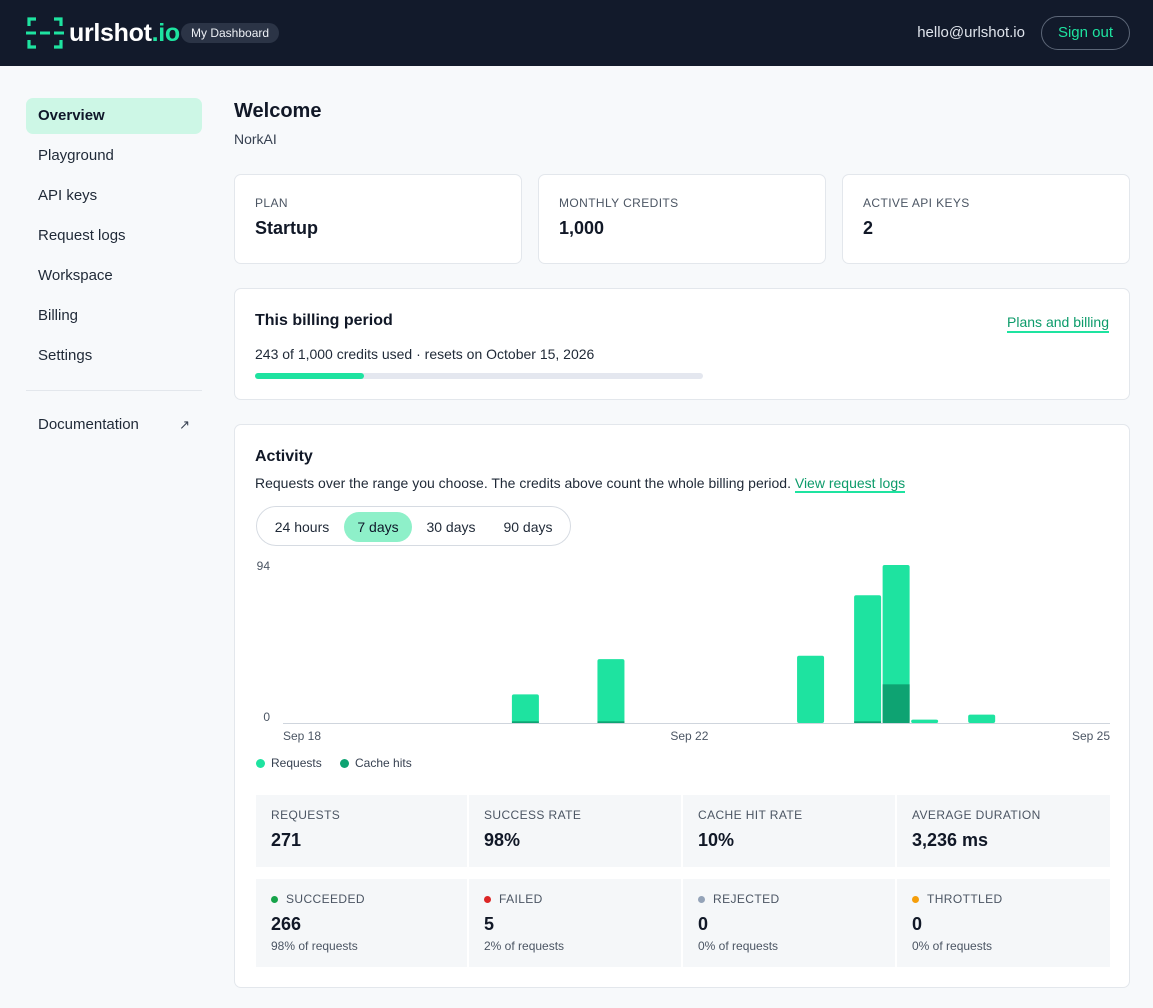 The width and height of the screenshot is (1153, 1008). I want to click on status-rejected: REJECTED 0 0% of requests, so click(789, 923).